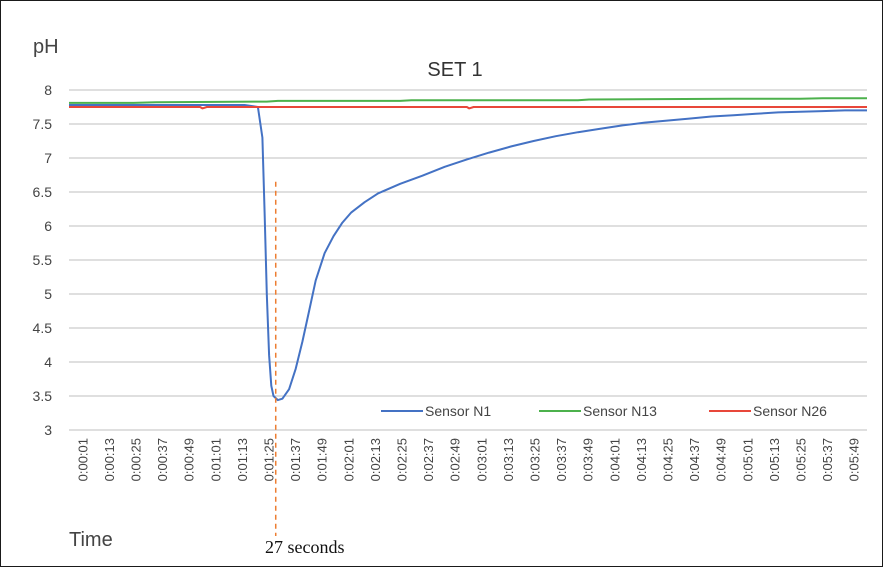  I want to click on x-tick-label: 0:00:49, so click(189, 459).